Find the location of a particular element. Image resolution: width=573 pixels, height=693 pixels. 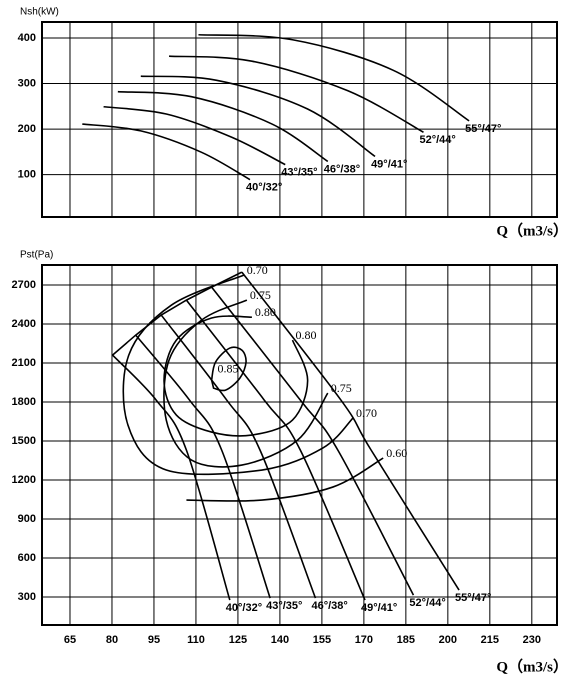

x-tick-label: 170 is located at coordinates (364, 640).